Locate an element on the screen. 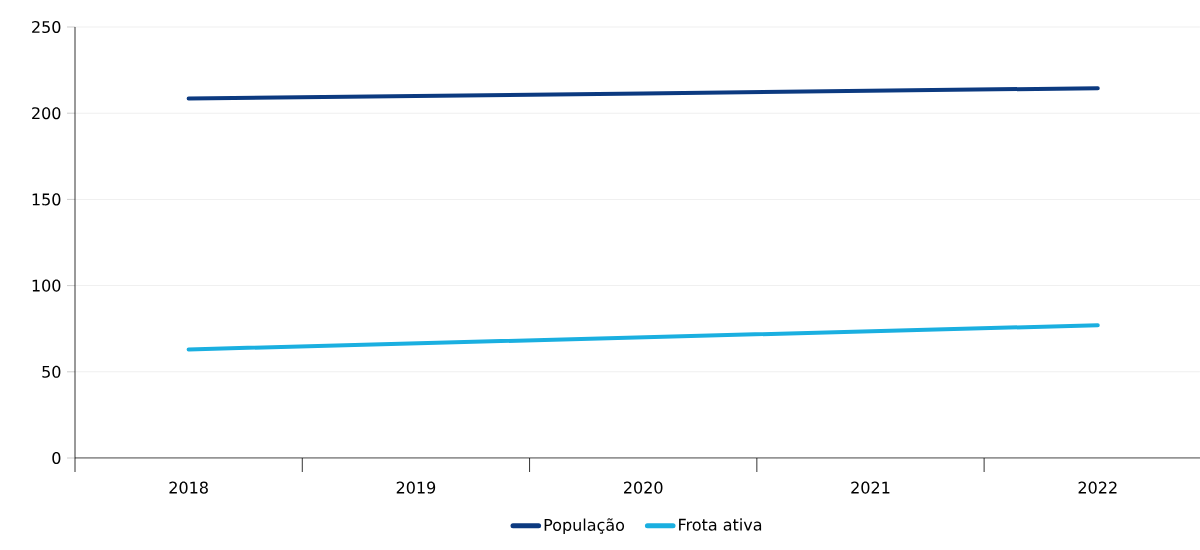 The width and height of the screenshot is (1200, 550). x-tick-label: 2019 is located at coordinates (416, 487).